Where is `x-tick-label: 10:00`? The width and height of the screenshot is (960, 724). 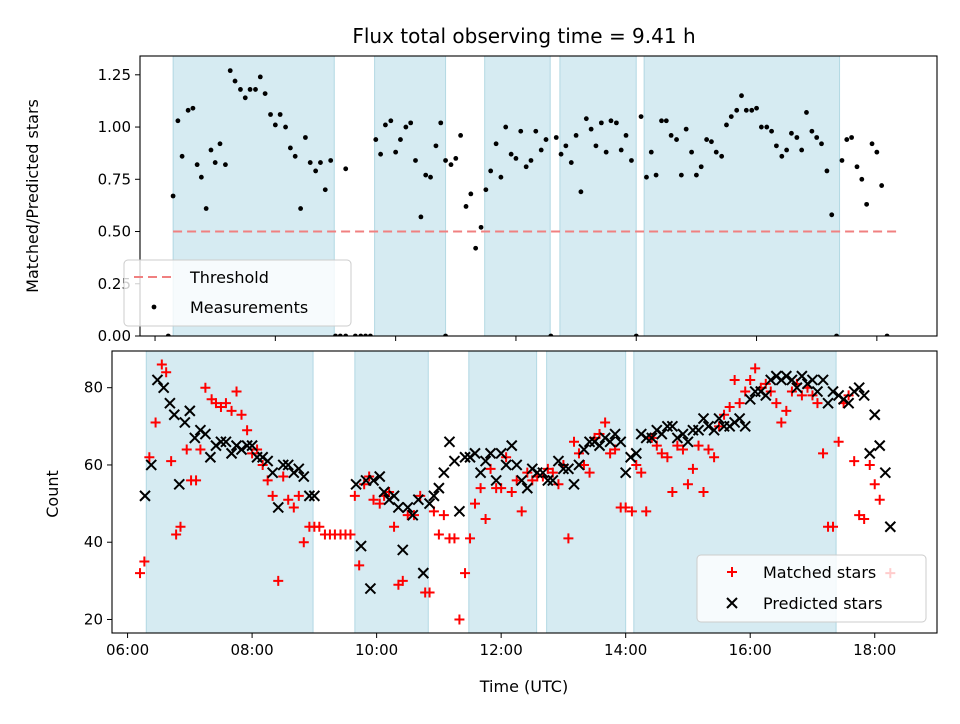 x-tick-label: 10:00 is located at coordinates (376, 650).